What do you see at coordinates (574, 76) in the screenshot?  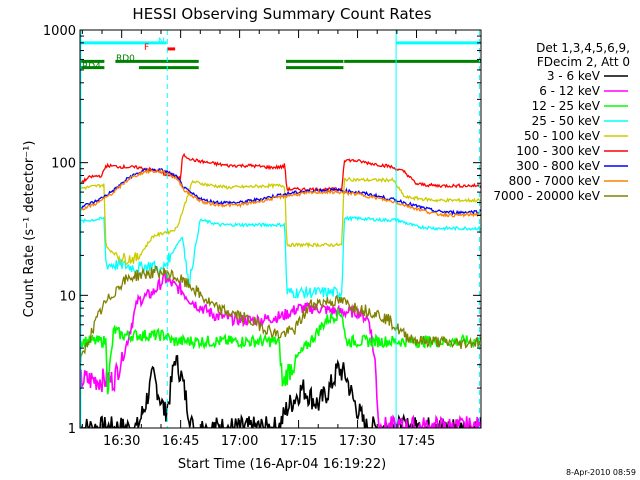 I see `legend-entry-label: 3 - 6 keV` at bounding box center [574, 76].